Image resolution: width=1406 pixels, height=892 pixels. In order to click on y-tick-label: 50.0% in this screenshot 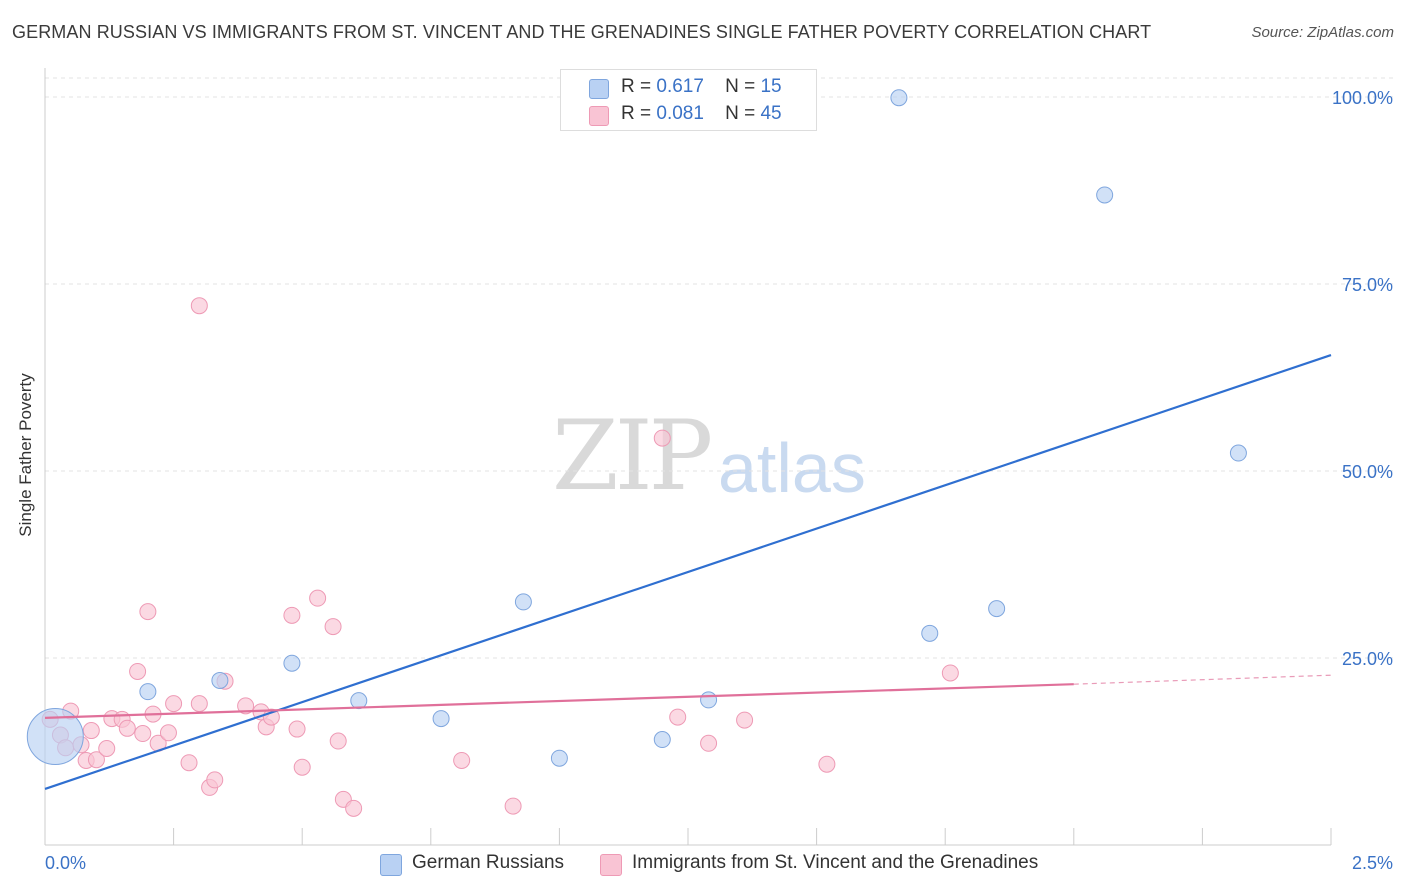, I will do `click(1367, 472)`.